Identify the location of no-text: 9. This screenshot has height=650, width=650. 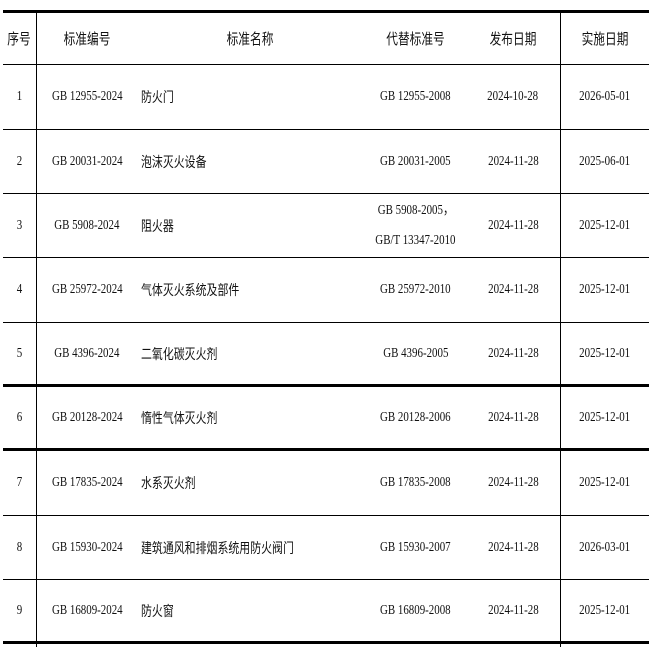
(19, 610).